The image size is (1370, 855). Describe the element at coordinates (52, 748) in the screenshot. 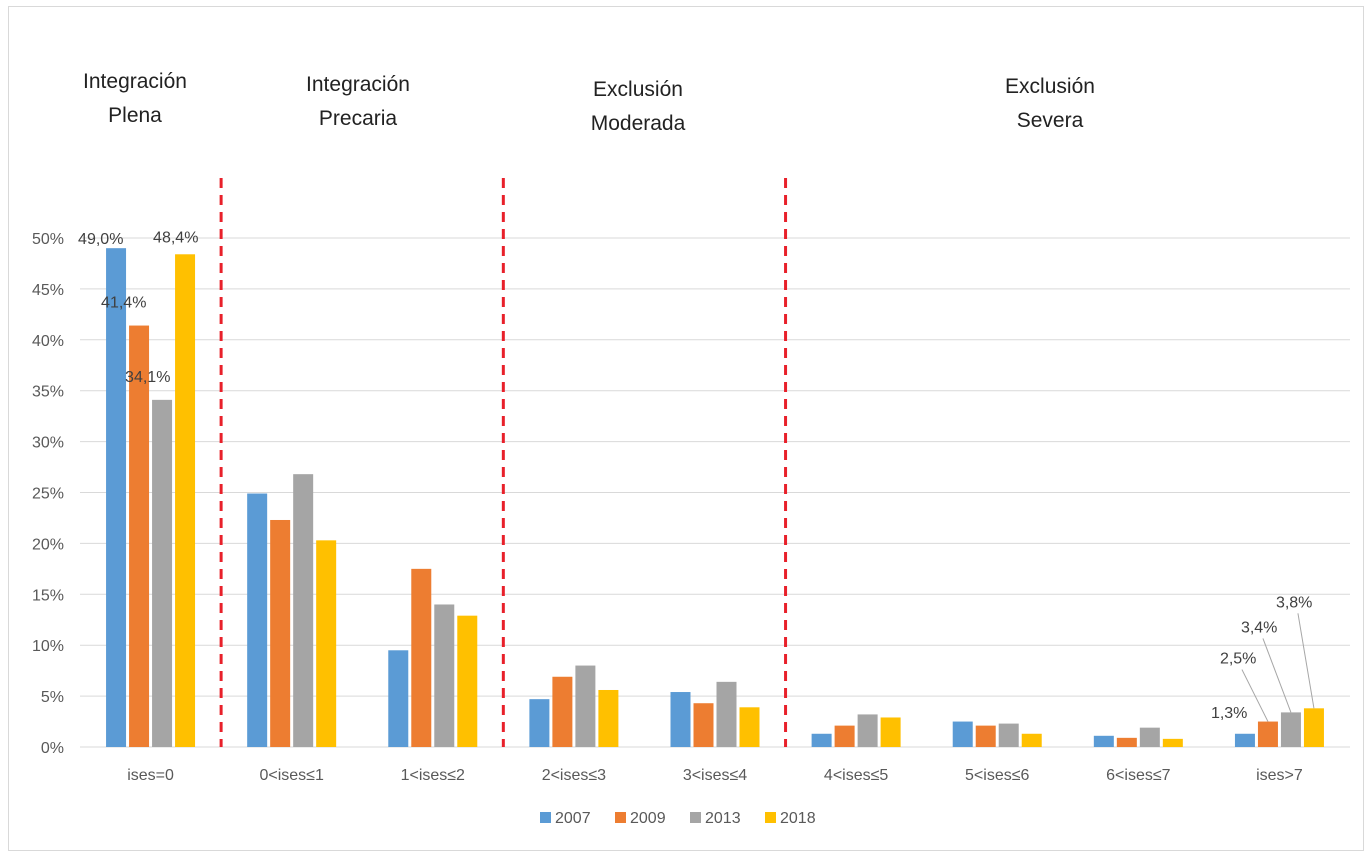

I see `y-tick-label: 0%` at that location.